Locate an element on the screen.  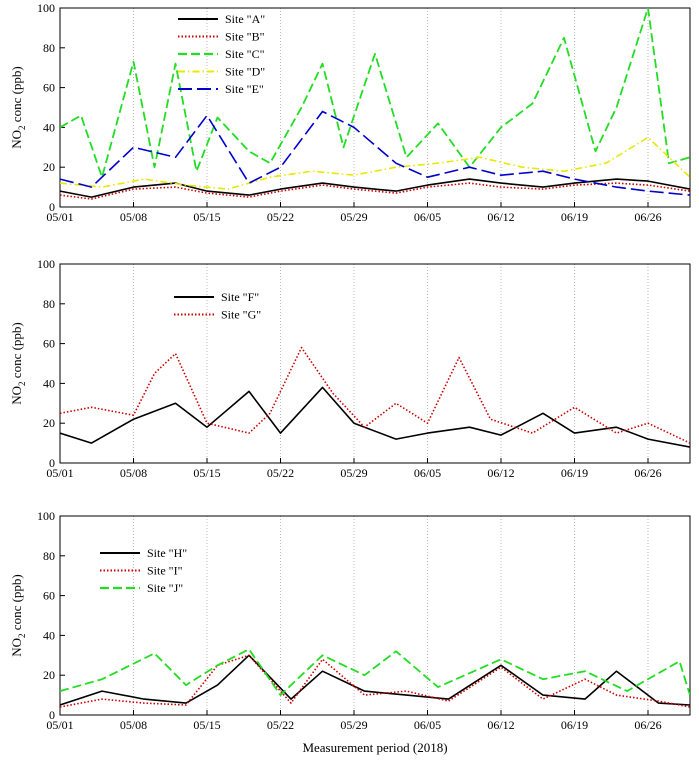
legend-label: Site "C" is located at coordinates (245, 54).